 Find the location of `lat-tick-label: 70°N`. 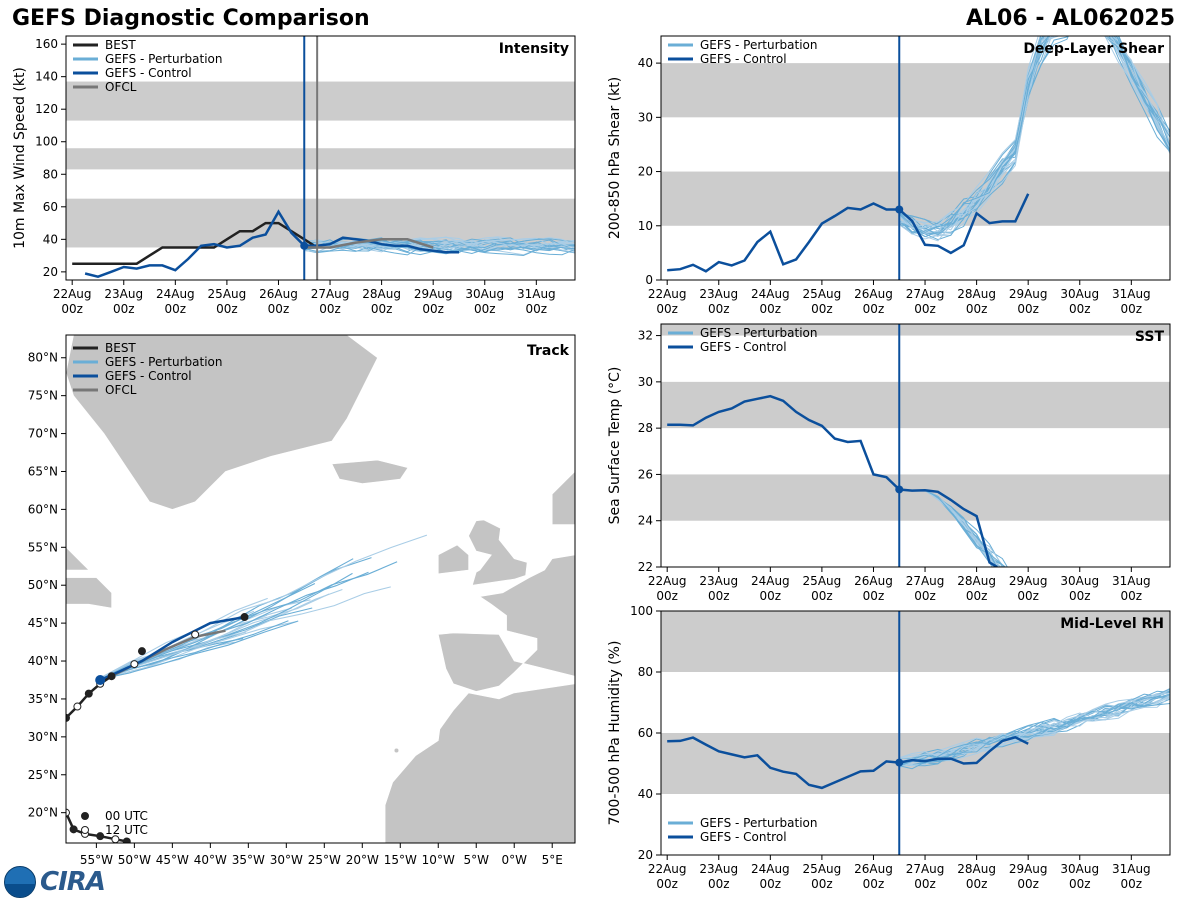

lat-tick-label: 70°N is located at coordinates (43, 434).